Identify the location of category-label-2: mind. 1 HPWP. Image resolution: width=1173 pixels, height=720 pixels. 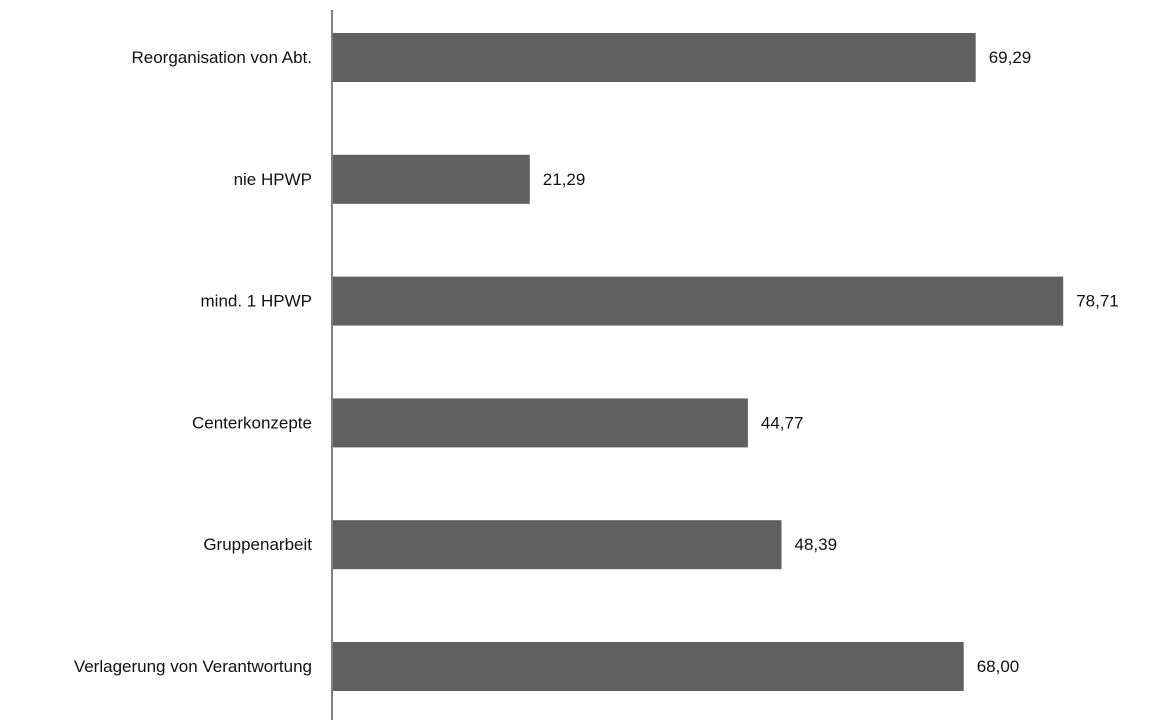
(256, 301).